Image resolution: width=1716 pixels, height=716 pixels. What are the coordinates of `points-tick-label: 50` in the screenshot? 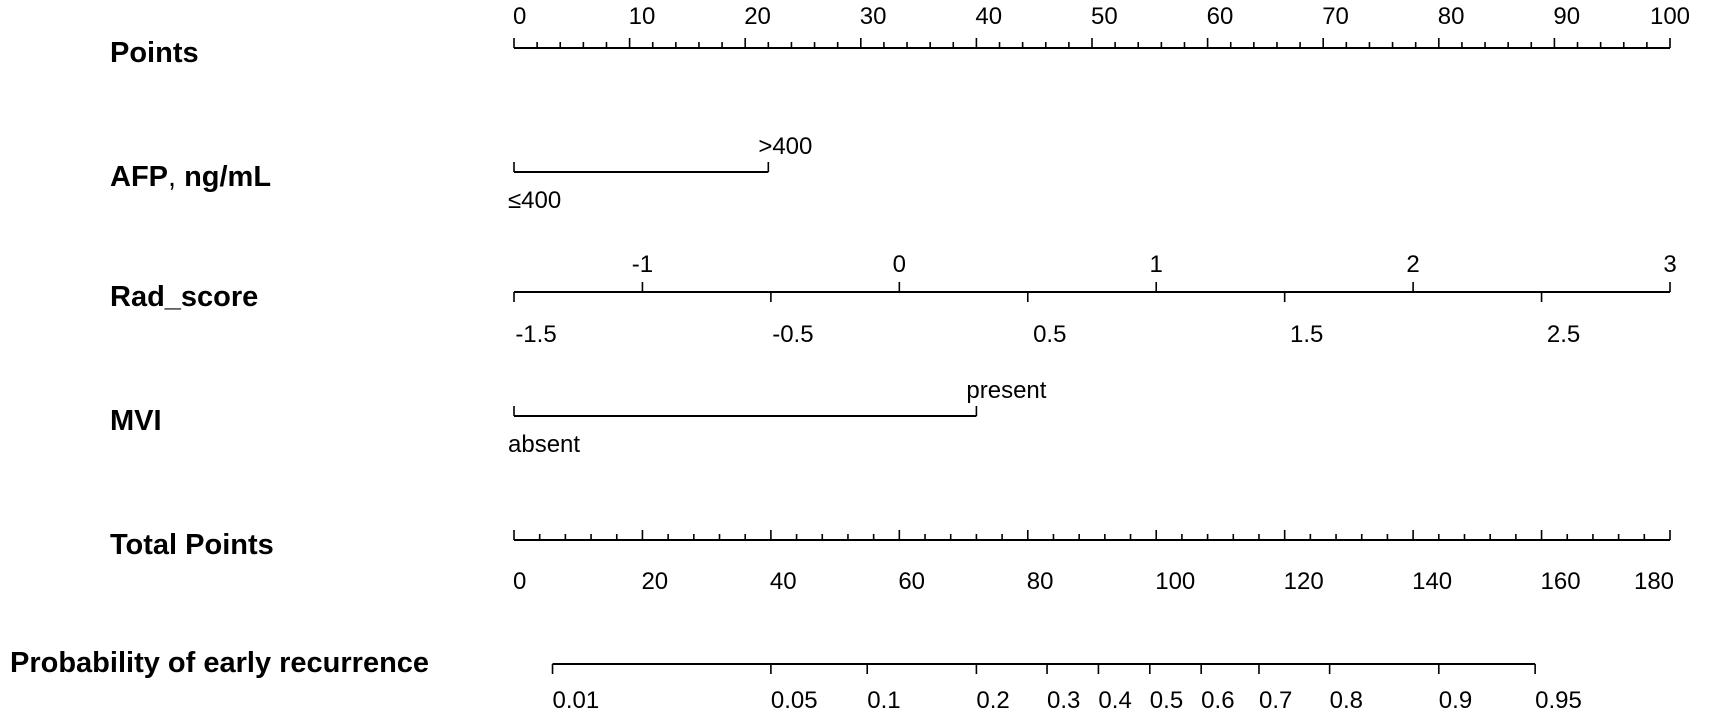 It's located at (1104, 16).